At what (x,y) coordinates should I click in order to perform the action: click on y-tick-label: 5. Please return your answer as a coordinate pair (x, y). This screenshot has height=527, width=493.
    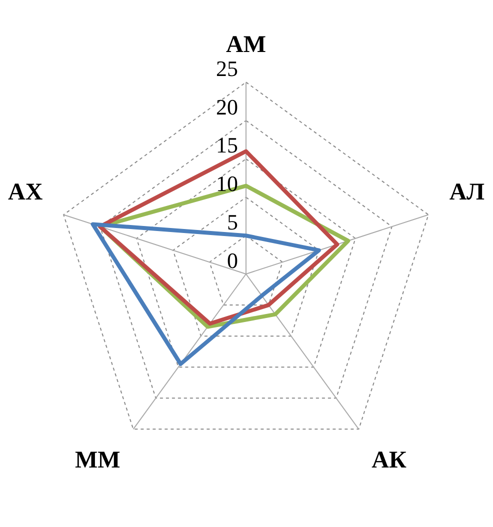
    Looking at the image, I should click on (232, 221).